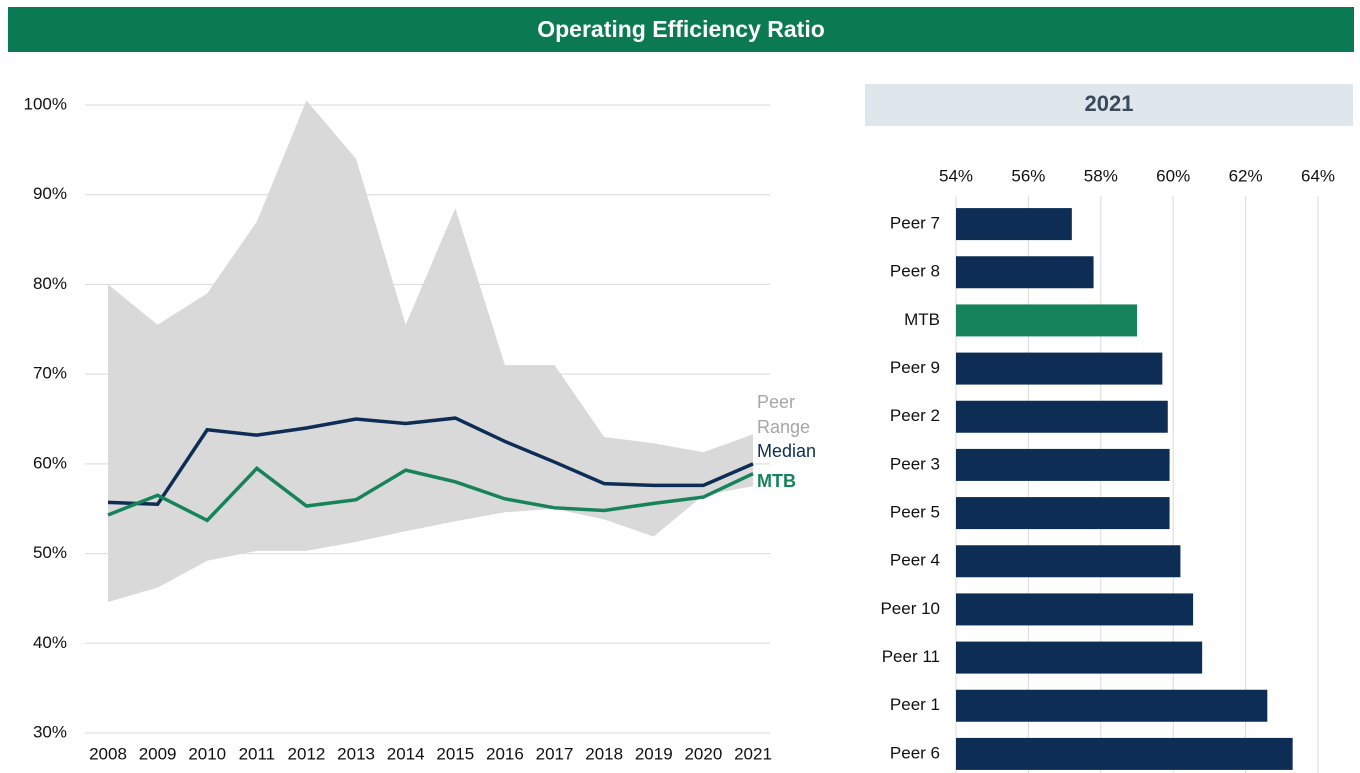 The image size is (1360, 773). What do you see at coordinates (956, 175) in the screenshot?
I see `x-tick-label: 54%` at bounding box center [956, 175].